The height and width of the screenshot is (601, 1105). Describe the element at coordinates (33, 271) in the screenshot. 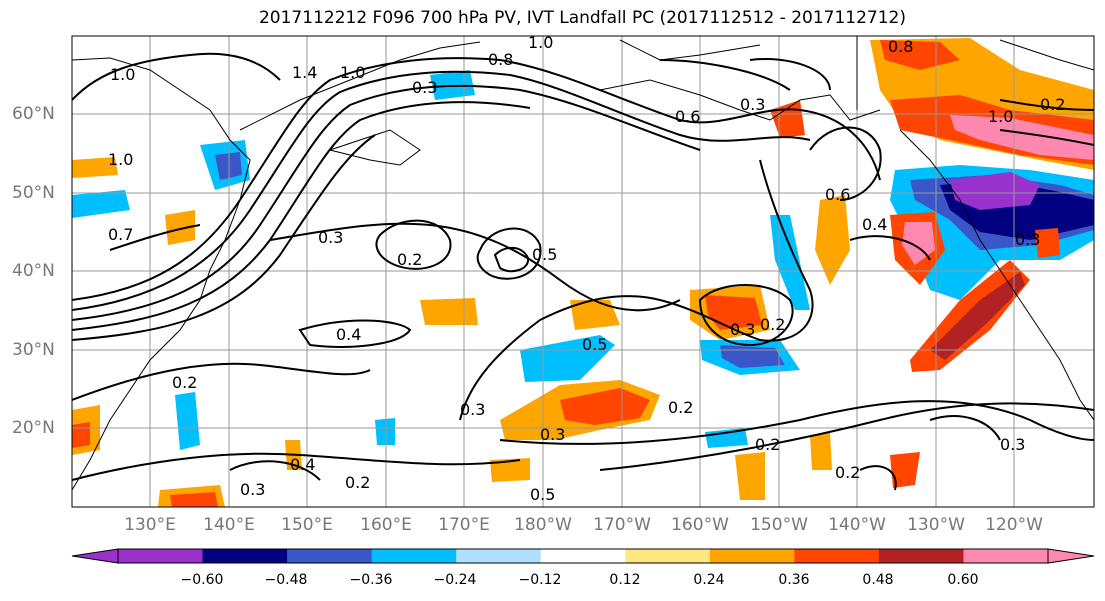

I see `lat-label: 40°N` at that location.